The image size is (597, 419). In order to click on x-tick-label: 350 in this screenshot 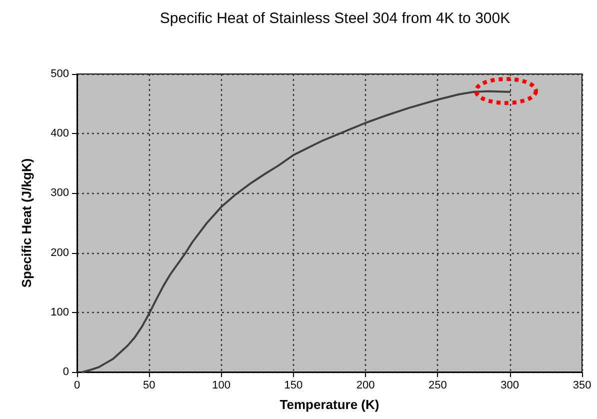, I will do `click(582, 386)`.